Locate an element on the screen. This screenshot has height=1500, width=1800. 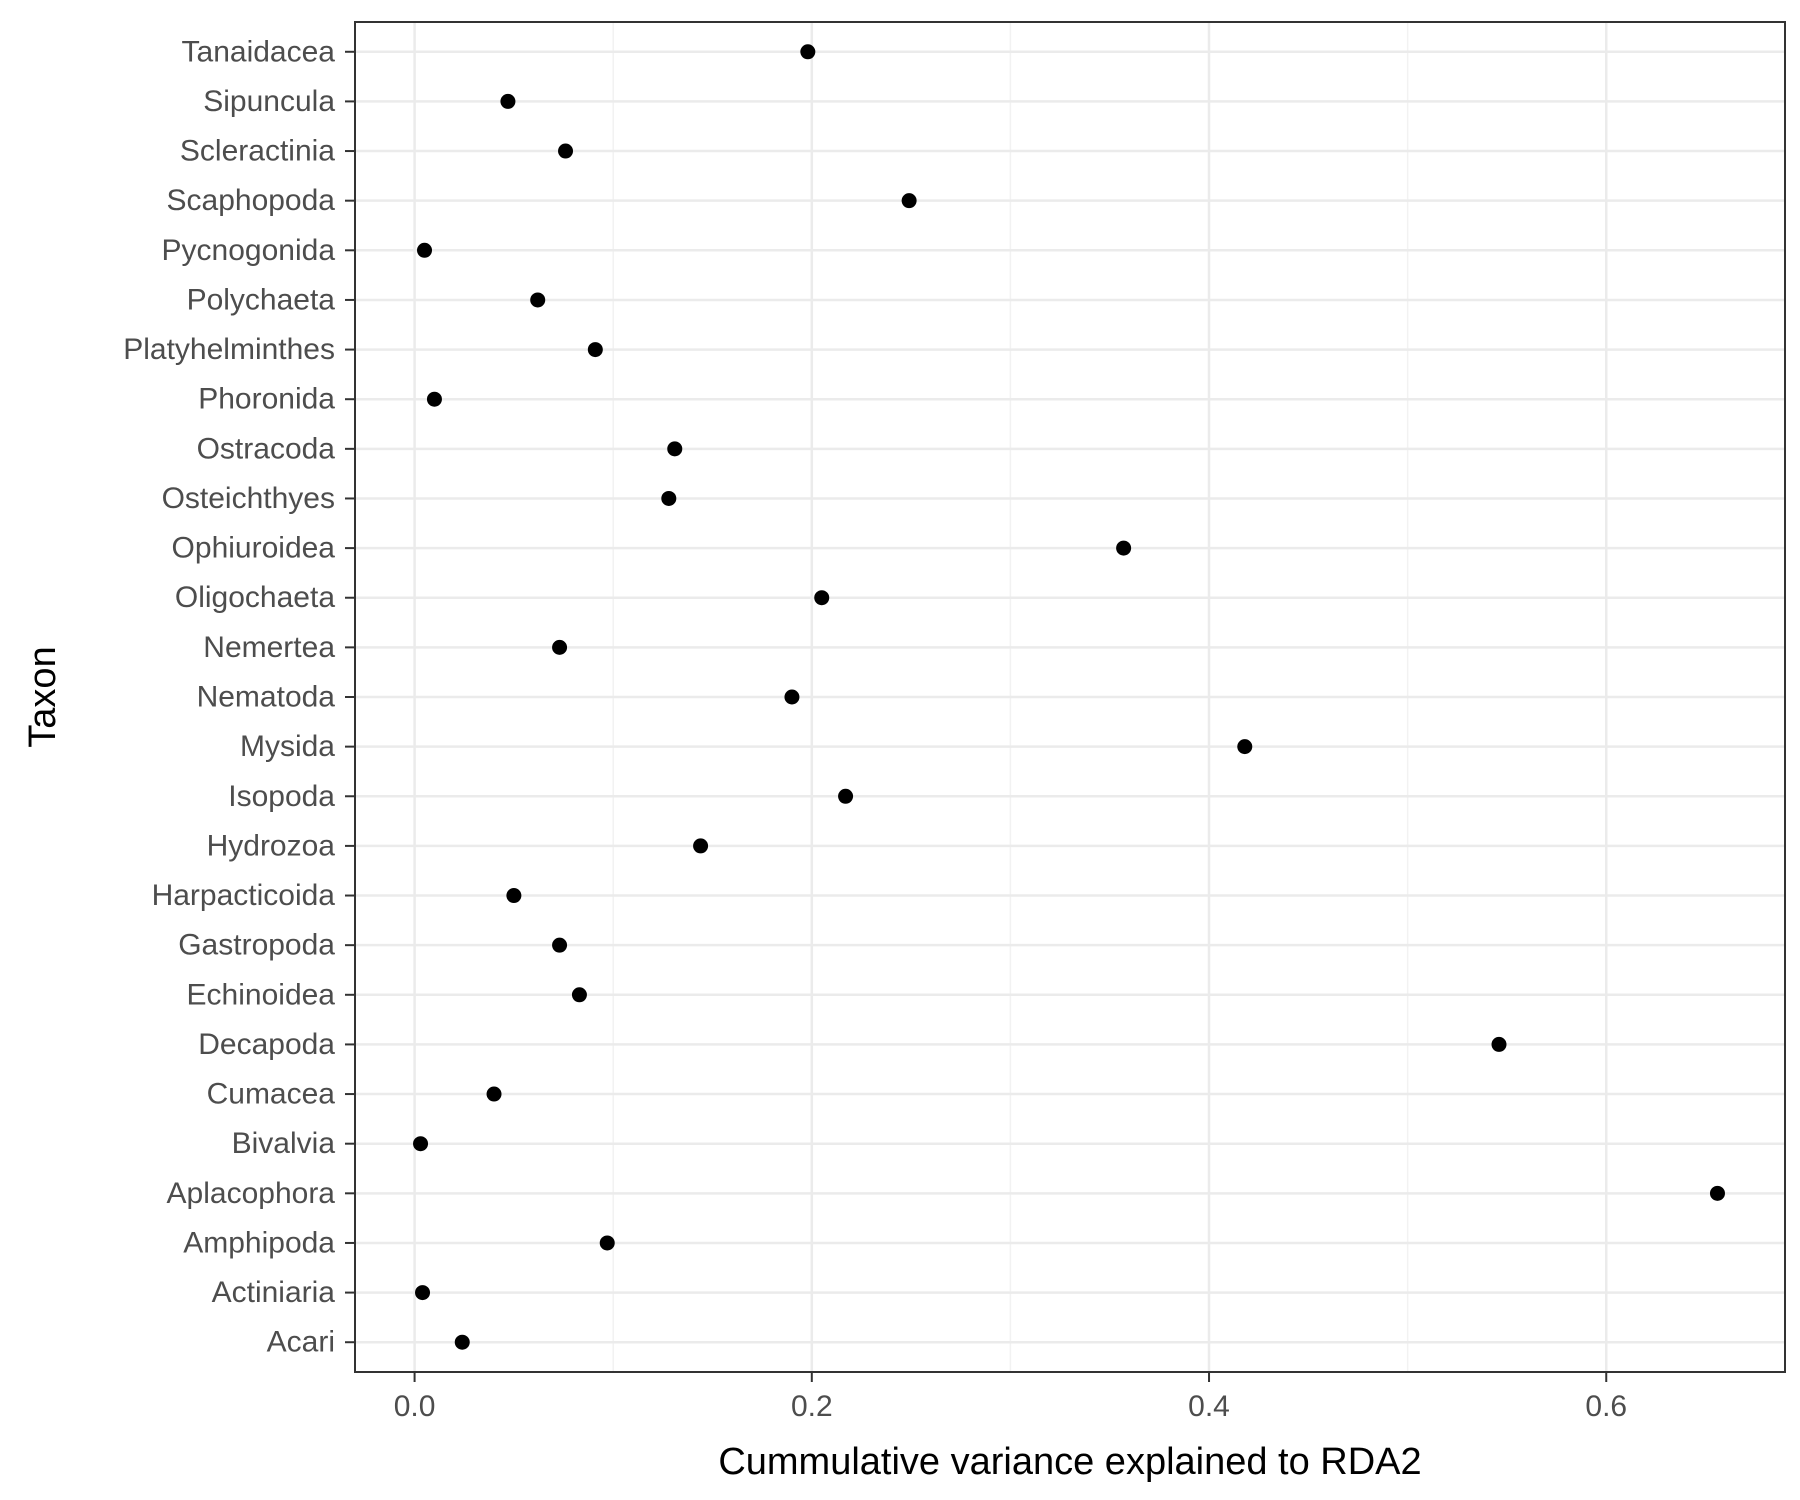
y-tick-label: Nemertea is located at coordinates (269, 647).